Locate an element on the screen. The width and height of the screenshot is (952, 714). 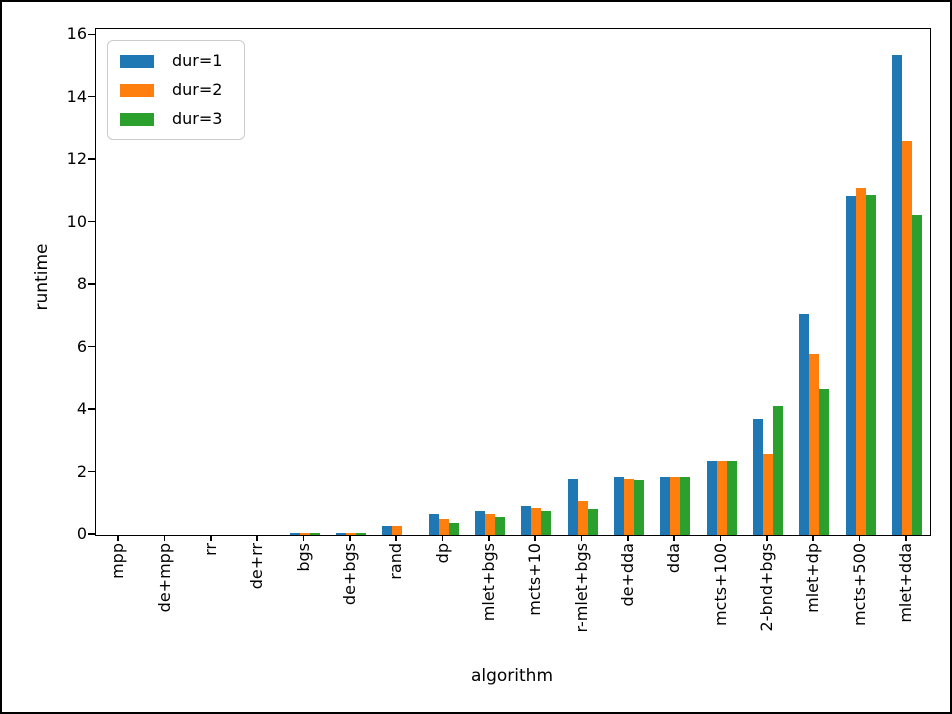
x-tick-label: r-mlet+bgs is located at coordinates (581, 588).